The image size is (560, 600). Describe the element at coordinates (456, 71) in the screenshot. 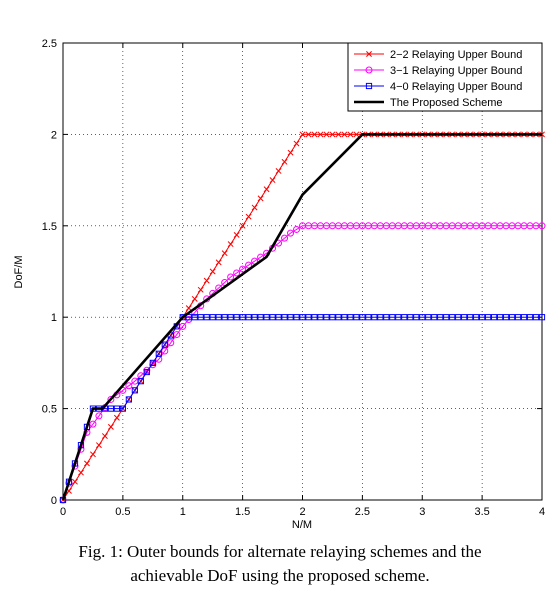

I see `legend-label: 3−1 Relaying Upper Bound` at that location.